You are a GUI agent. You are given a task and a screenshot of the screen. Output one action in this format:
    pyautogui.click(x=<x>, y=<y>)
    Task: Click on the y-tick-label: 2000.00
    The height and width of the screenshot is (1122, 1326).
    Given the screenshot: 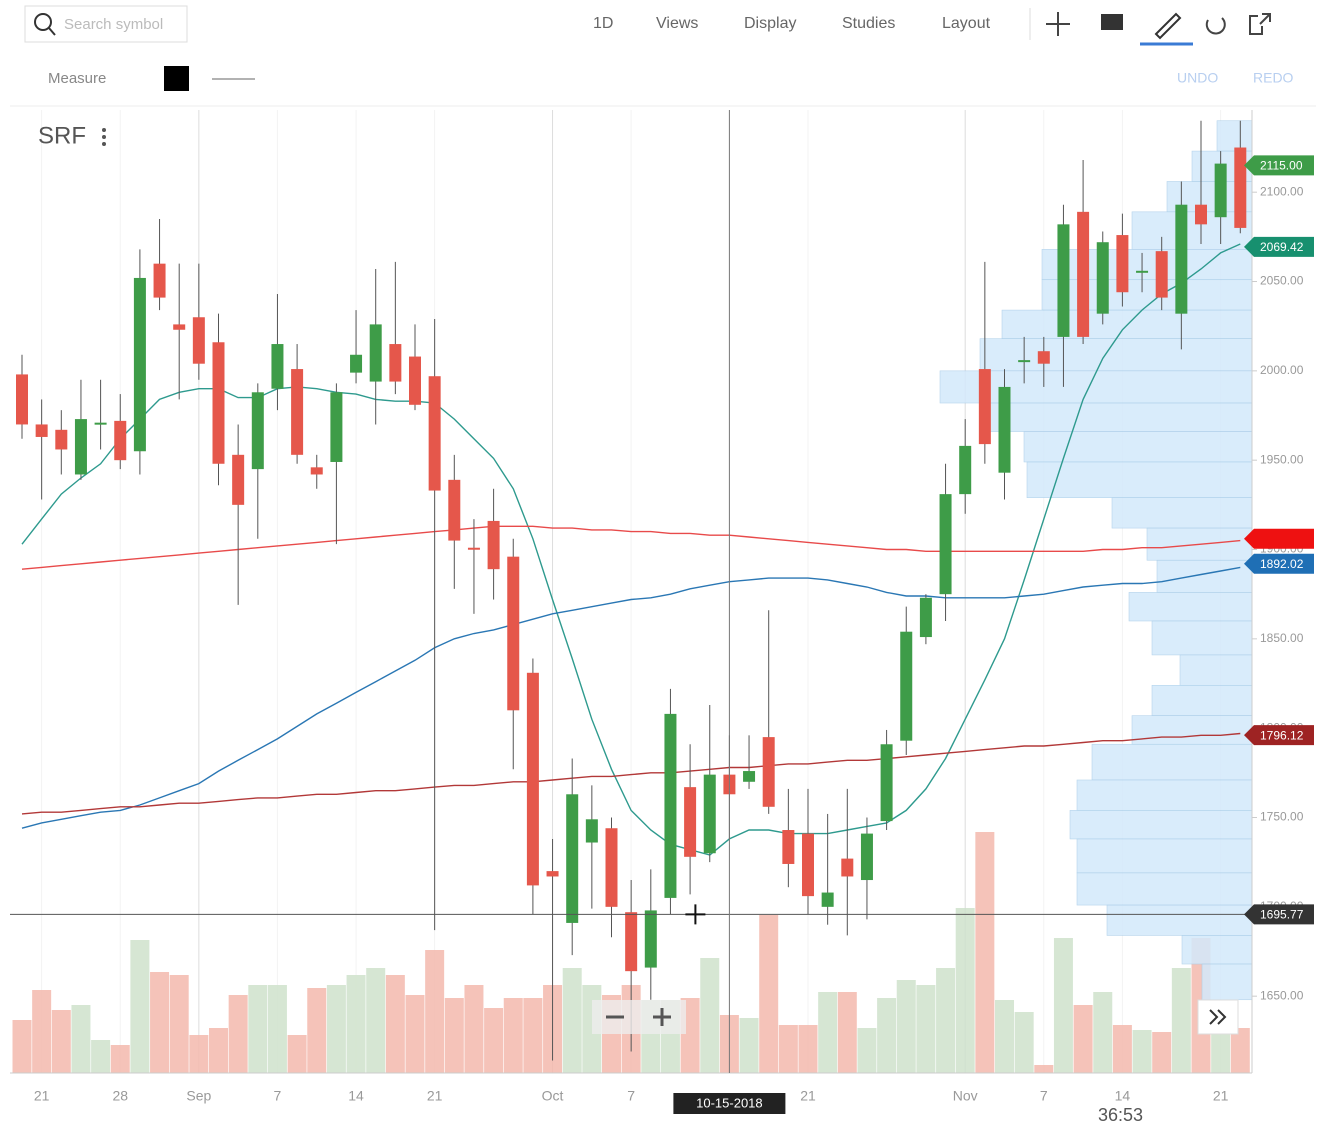 What is the action you would take?
    pyautogui.click(x=1282, y=370)
    